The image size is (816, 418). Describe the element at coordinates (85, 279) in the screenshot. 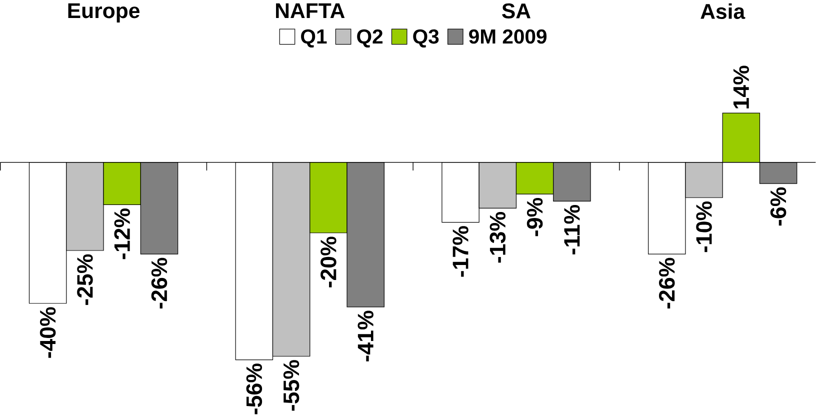

I see `data-label: -25%` at that location.